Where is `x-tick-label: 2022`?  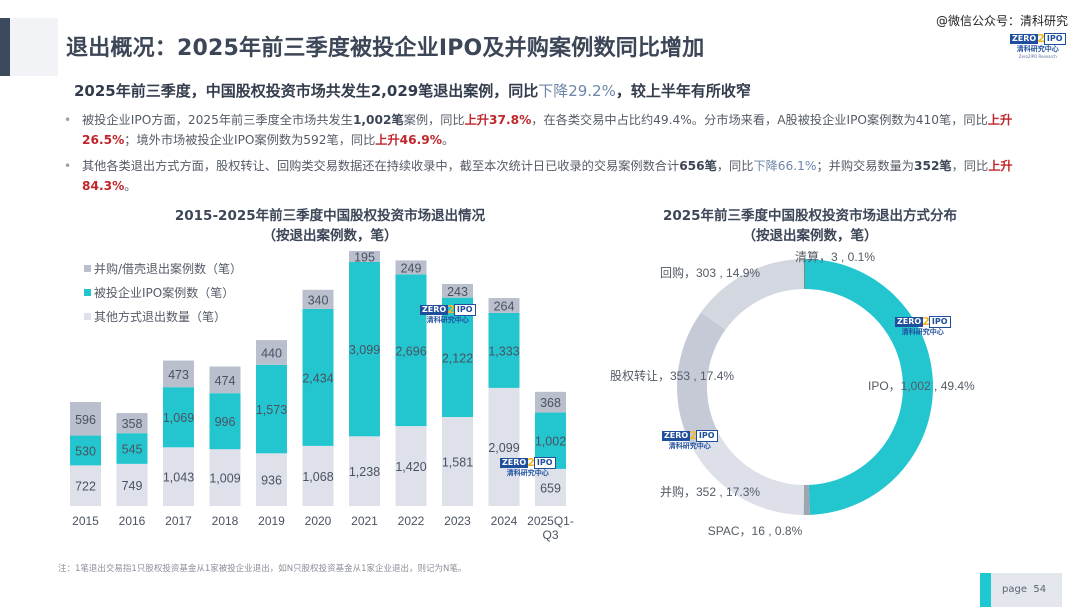
x-tick-label: 2022 is located at coordinates (411, 521).